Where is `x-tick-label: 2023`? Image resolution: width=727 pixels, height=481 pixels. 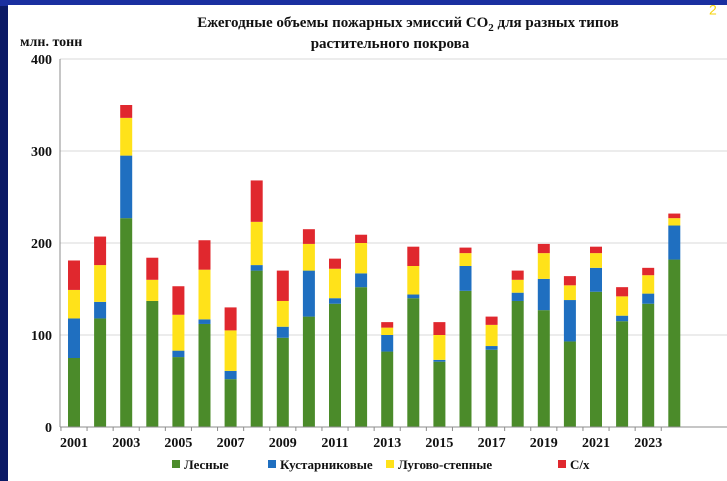
x-tick-label: 2023 is located at coordinates (648, 443).